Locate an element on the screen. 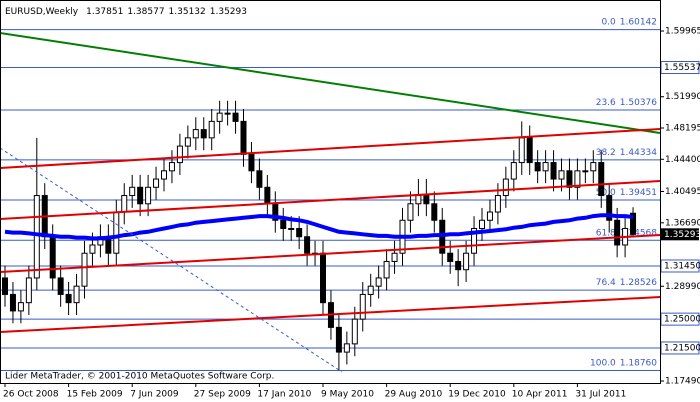 This screenshot has height=402, width=700. y-tick-label: 1.51990 is located at coordinates (682, 97).